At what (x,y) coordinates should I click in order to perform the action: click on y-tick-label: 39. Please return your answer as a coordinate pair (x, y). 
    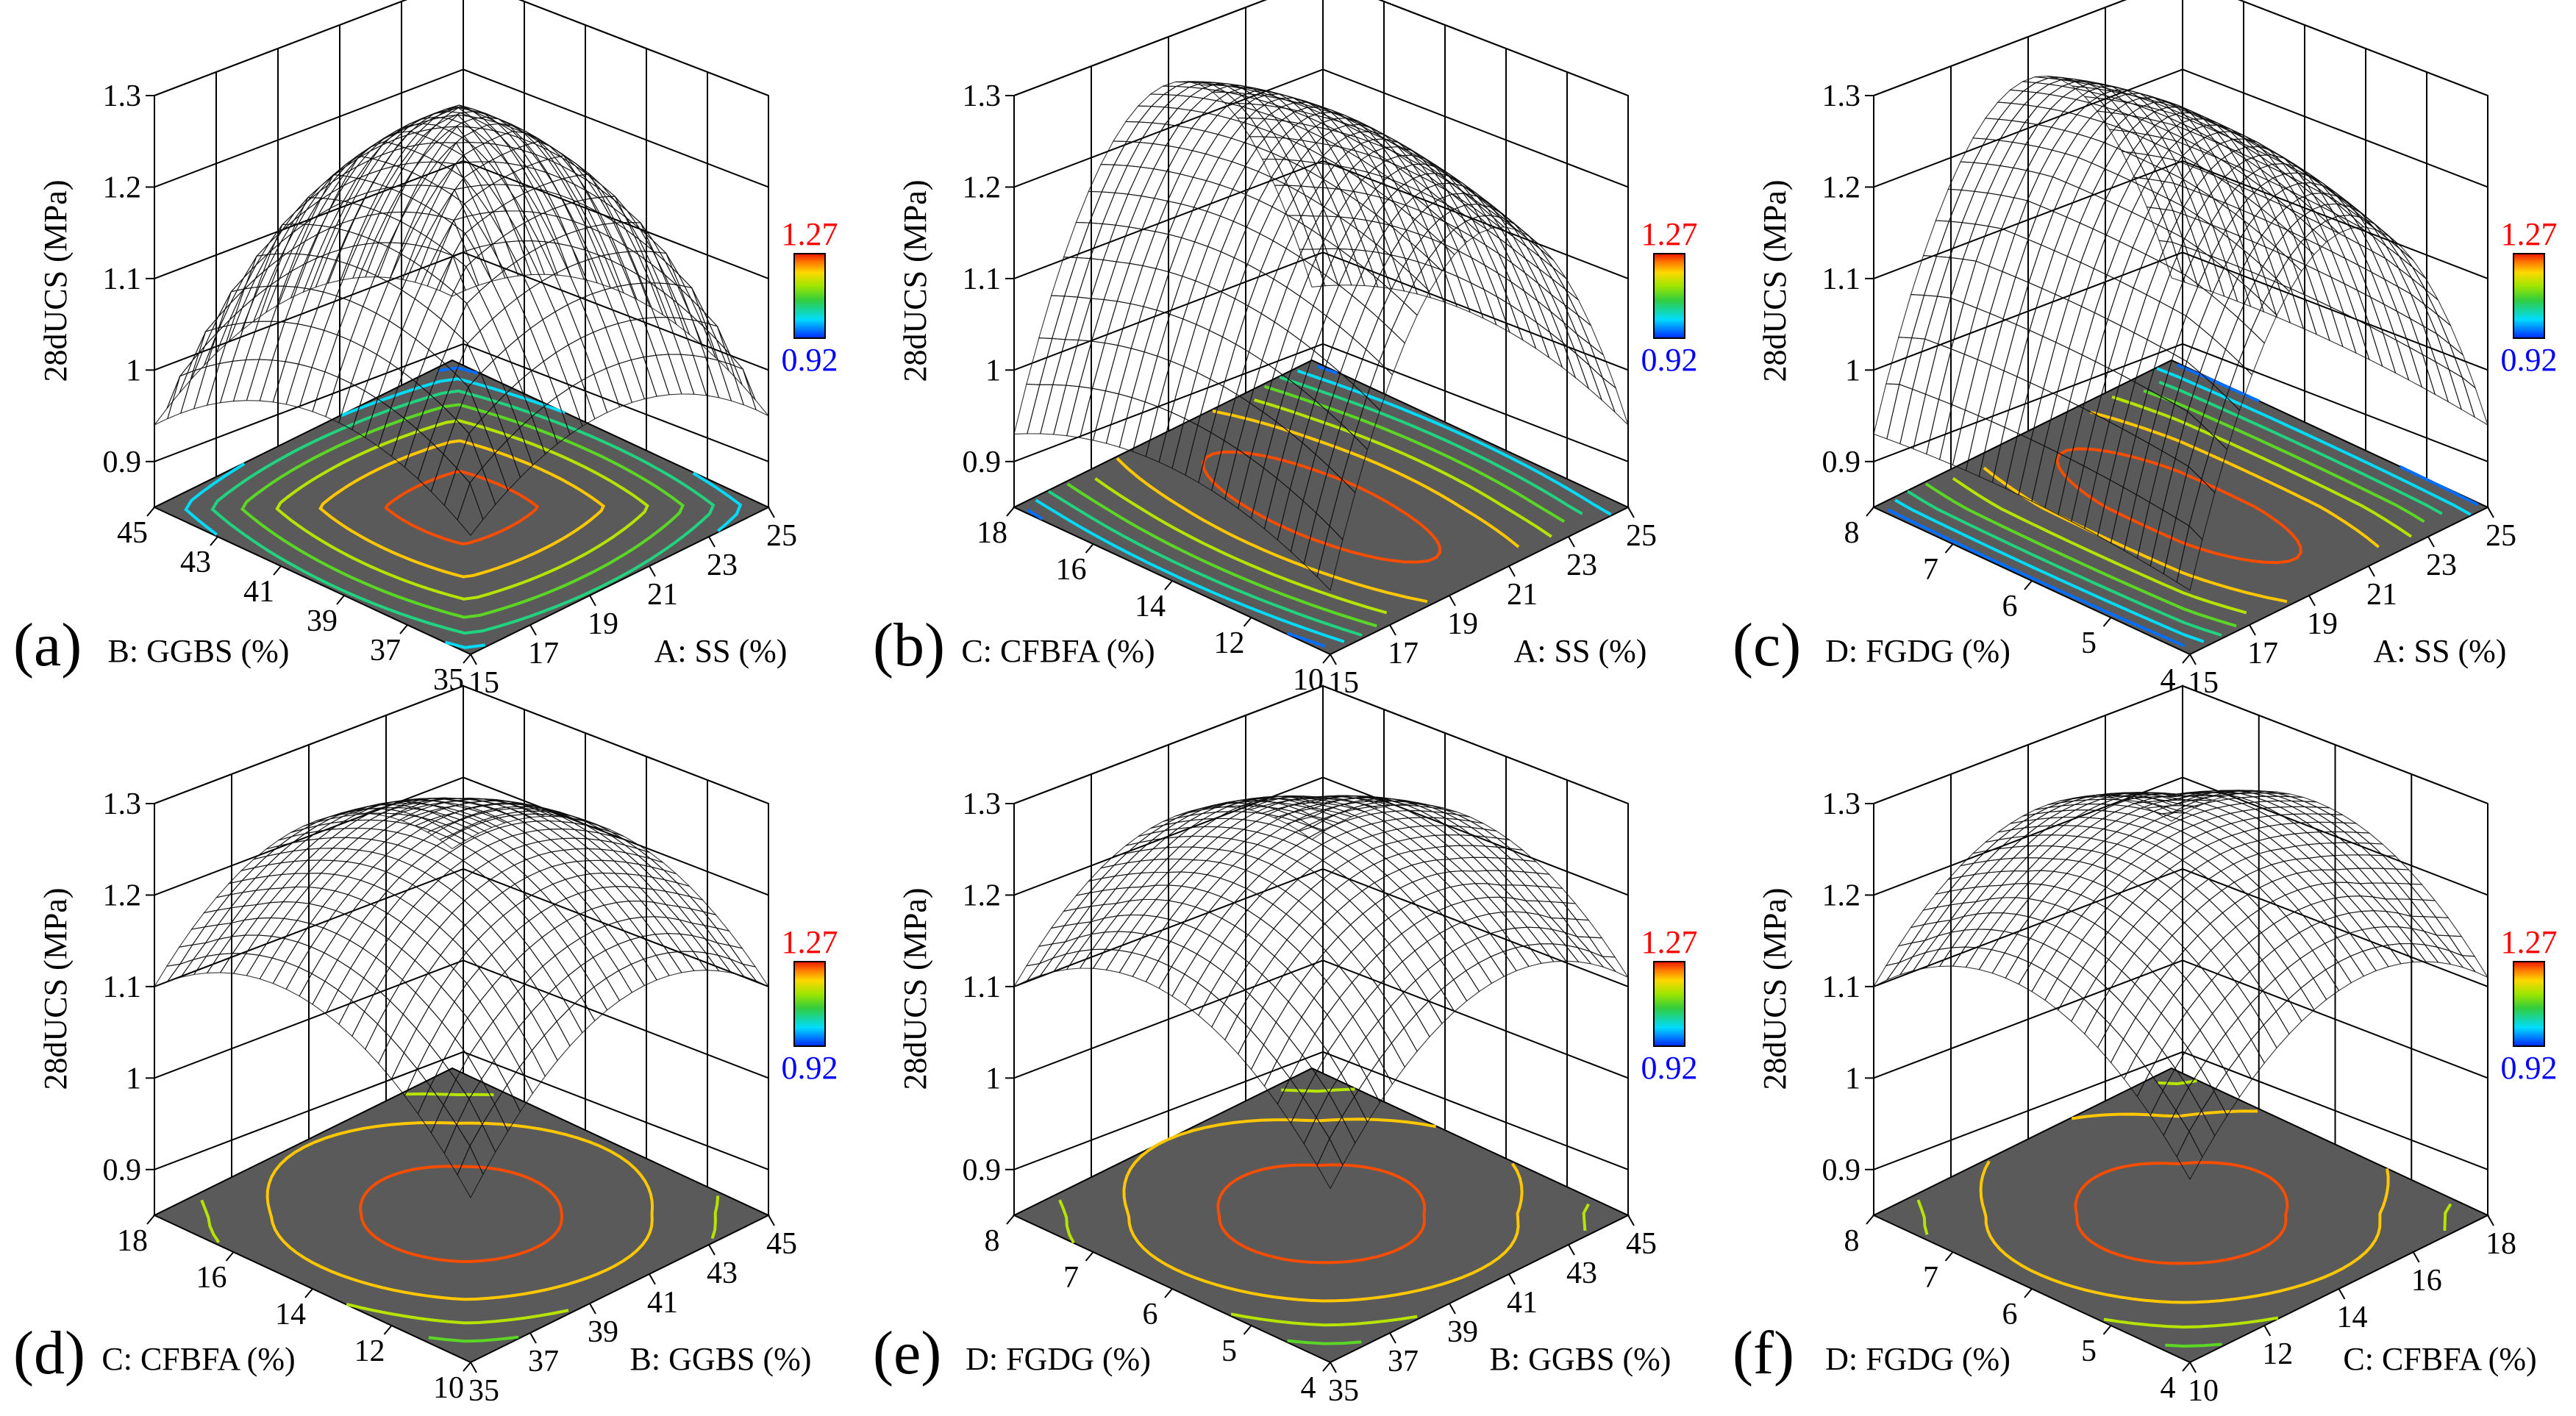
    Looking at the image, I should click on (322, 621).